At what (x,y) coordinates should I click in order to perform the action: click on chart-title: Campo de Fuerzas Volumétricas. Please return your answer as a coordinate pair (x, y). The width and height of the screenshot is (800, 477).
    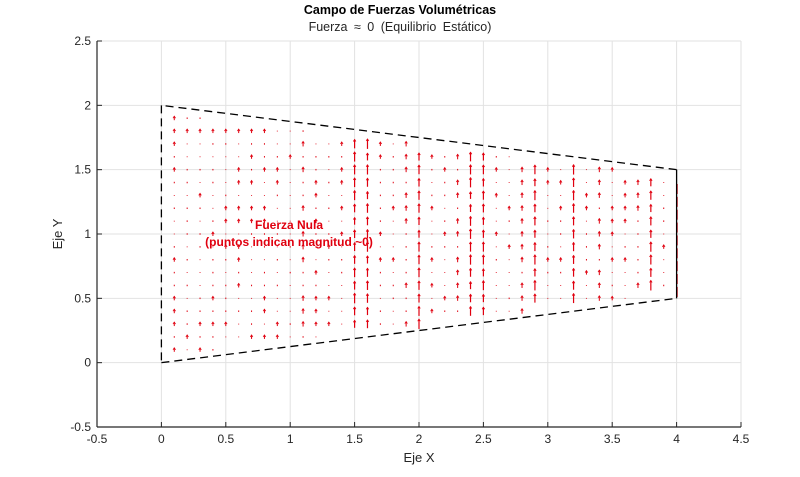
    Looking at the image, I should click on (400, 10).